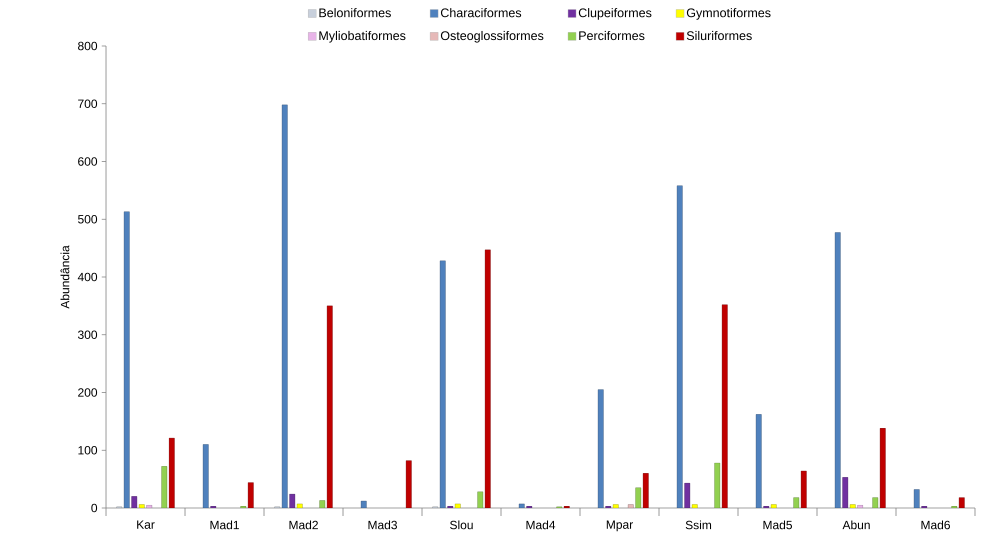 The width and height of the screenshot is (985, 554). I want to click on x-tick-label: Mpar, so click(619, 526).